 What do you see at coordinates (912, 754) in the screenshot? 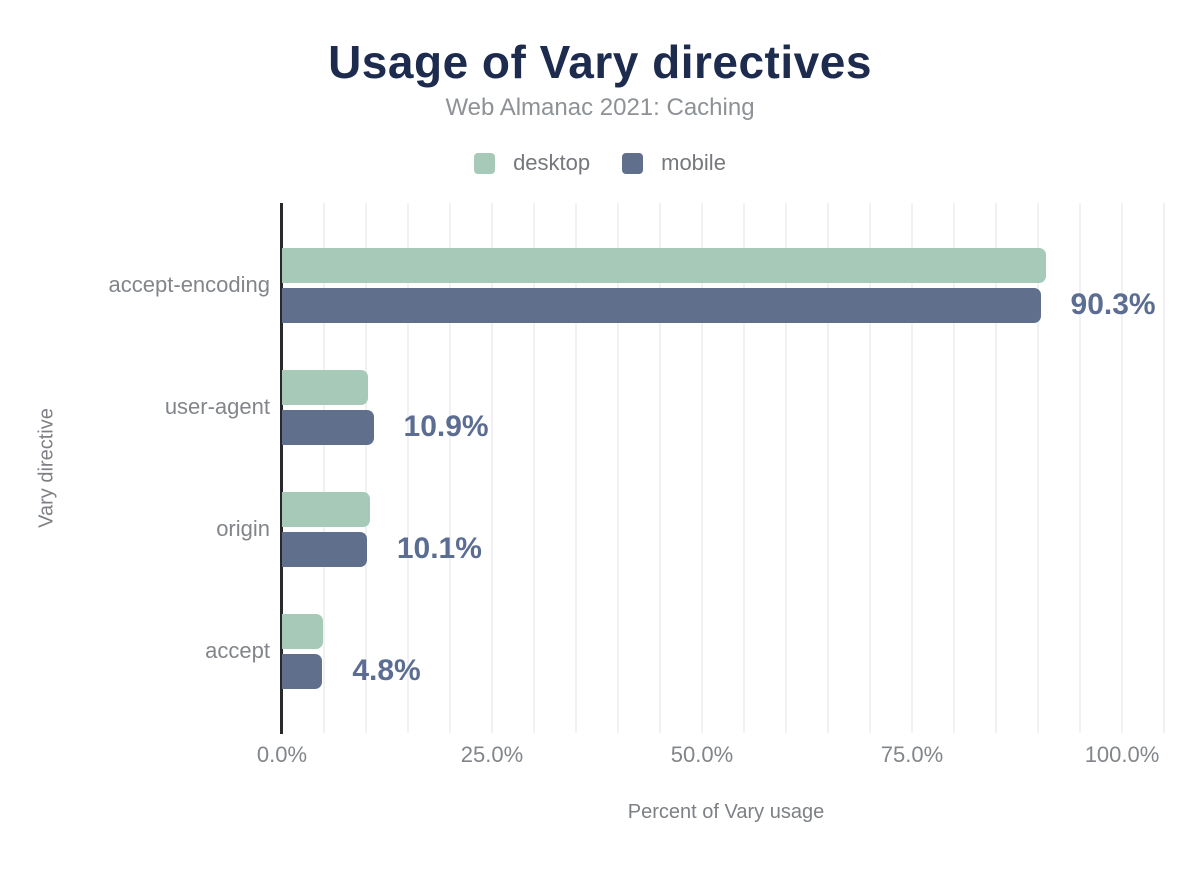
I see `x-tick-label: 75.0%` at bounding box center [912, 754].